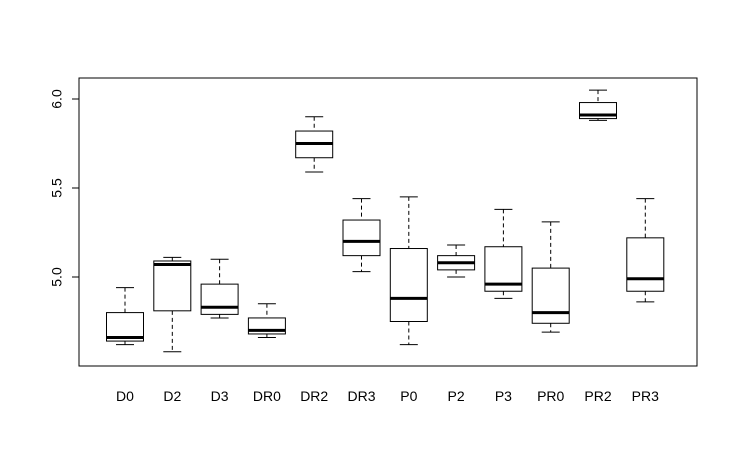 The image size is (738, 464). I want to click on x-tick-label: DR0, so click(267, 396).